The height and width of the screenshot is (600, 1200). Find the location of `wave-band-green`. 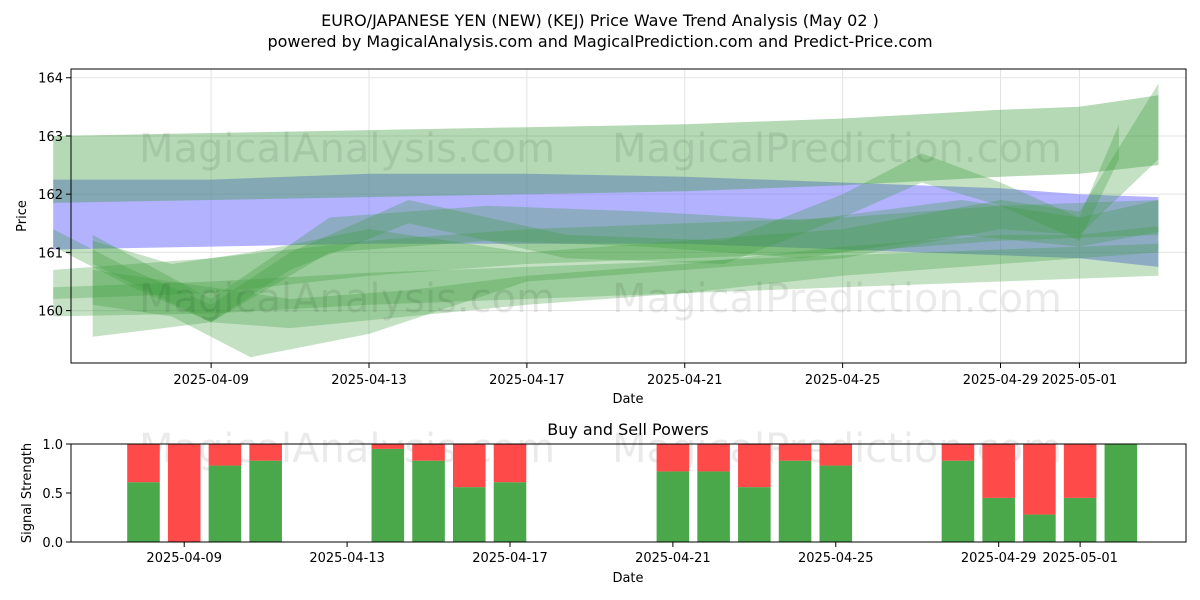

wave-band-green is located at coordinates (606, 280).